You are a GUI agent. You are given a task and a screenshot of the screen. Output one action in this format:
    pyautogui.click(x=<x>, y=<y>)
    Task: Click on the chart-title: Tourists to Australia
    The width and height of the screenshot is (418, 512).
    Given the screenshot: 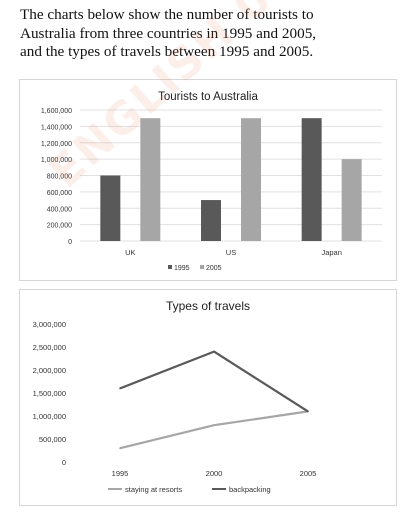 What is the action you would take?
    pyautogui.click(x=208, y=97)
    